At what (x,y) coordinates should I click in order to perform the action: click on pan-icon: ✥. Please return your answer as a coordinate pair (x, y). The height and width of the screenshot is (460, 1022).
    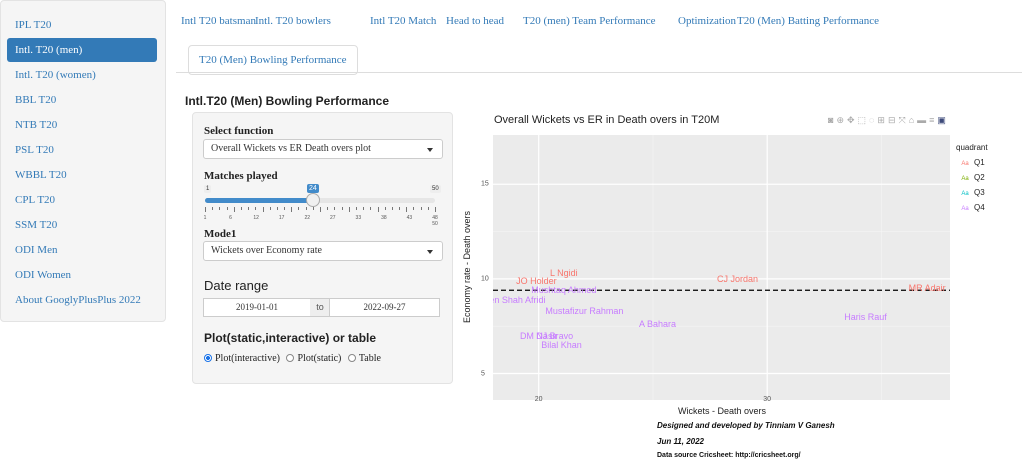
    Looking at the image, I should click on (852, 120).